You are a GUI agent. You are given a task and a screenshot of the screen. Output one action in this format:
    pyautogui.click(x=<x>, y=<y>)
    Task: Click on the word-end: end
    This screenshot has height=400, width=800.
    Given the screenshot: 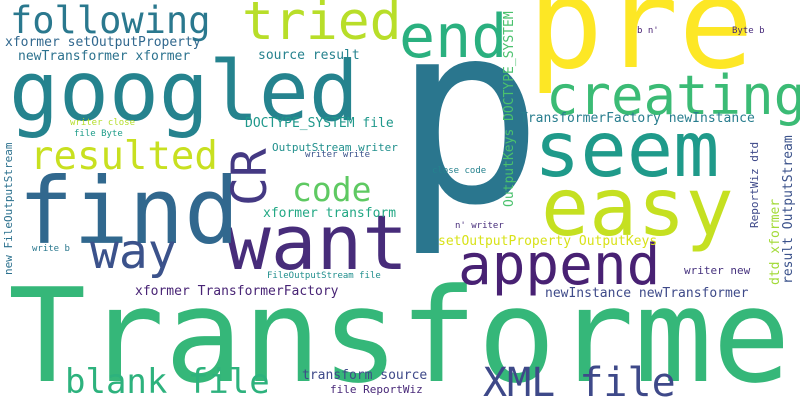 What is the action you would take?
    pyautogui.click(x=453, y=37)
    